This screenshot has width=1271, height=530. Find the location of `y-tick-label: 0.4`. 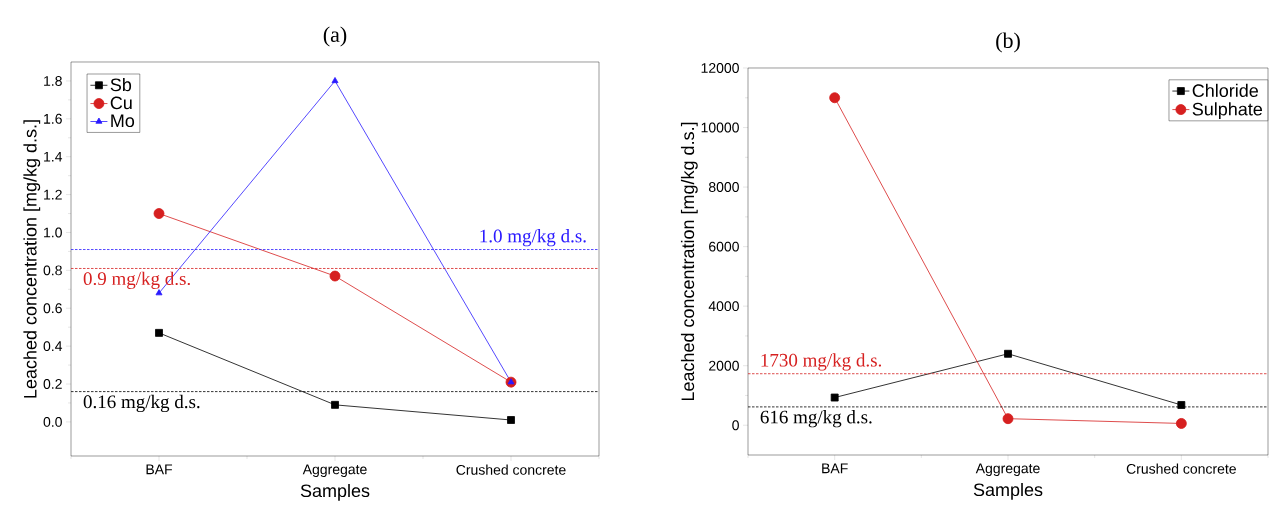

y-tick-label: 0.4 is located at coordinates (53, 346).